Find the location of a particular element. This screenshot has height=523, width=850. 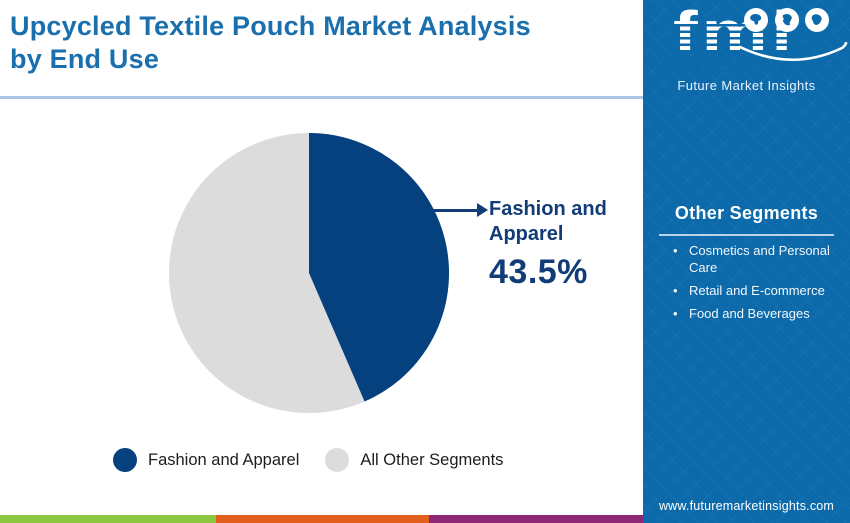

globe-europe-icon is located at coordinates (787, 20).